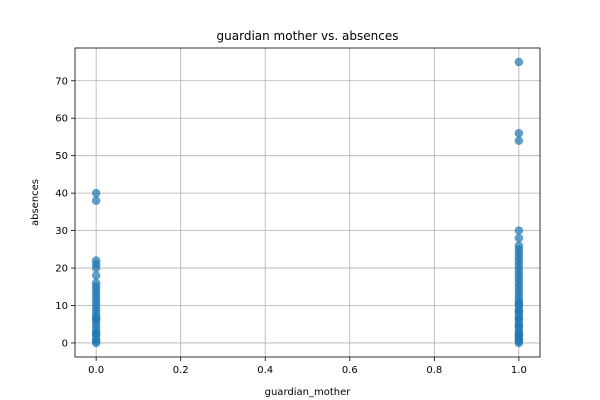 Image resolution: width=600 pixels, height=400 pixels. What do you see at coordinates (61, 269) in the screenshot?
I see `y-tick-label: 20` at bounding box center [61, 269].